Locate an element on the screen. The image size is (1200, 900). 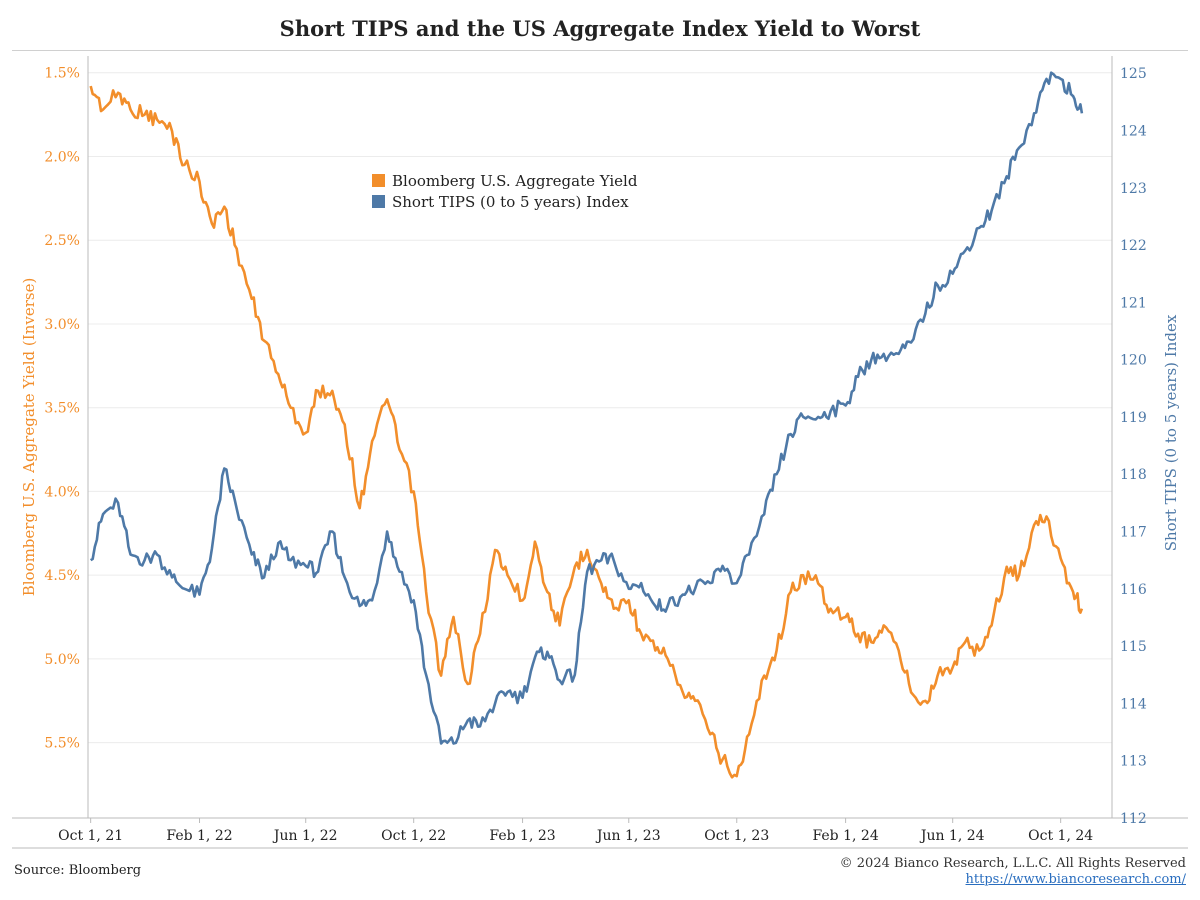
left-tick-label: 1.5% is located at coordinates (62, 74).